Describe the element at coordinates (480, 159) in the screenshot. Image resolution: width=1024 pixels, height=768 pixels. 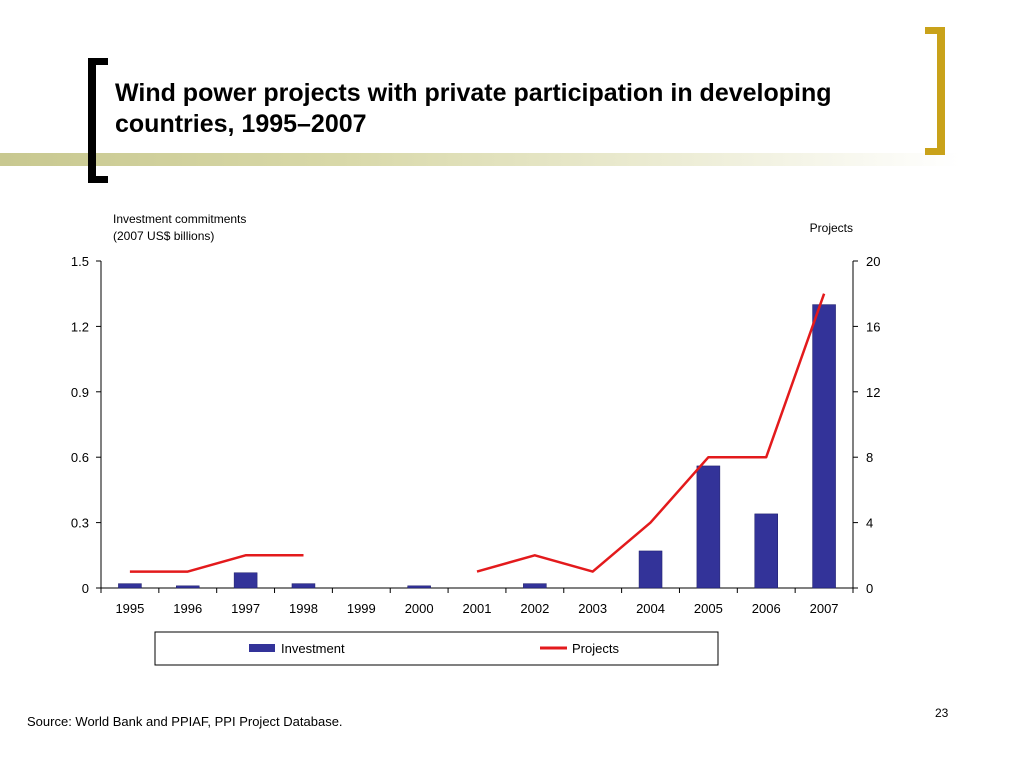
I see `header-band` at that location.